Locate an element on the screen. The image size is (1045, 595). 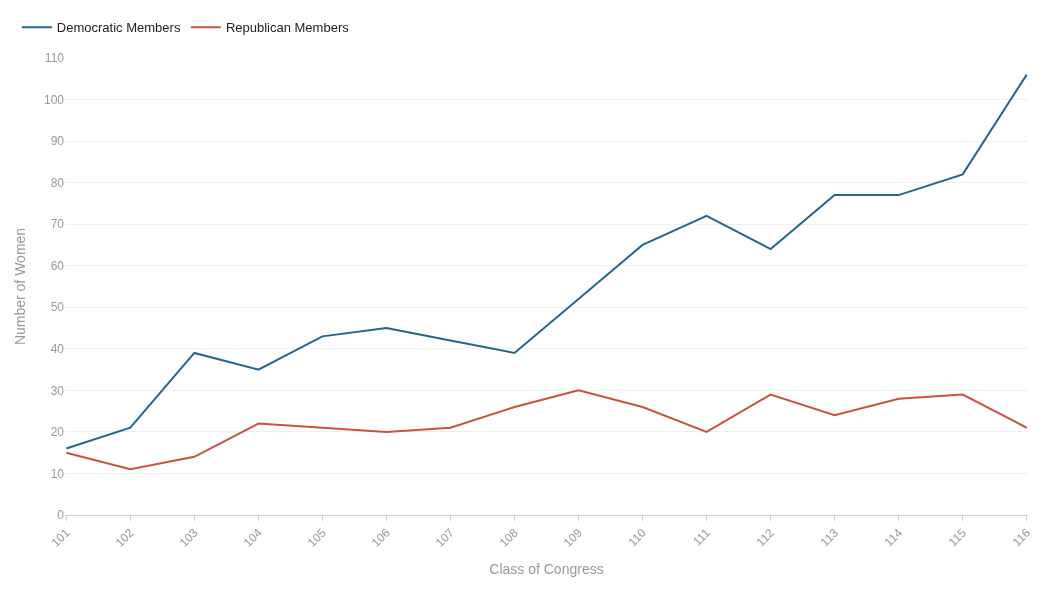
x-tick-label: 102 is located at coordinates (124, 537).